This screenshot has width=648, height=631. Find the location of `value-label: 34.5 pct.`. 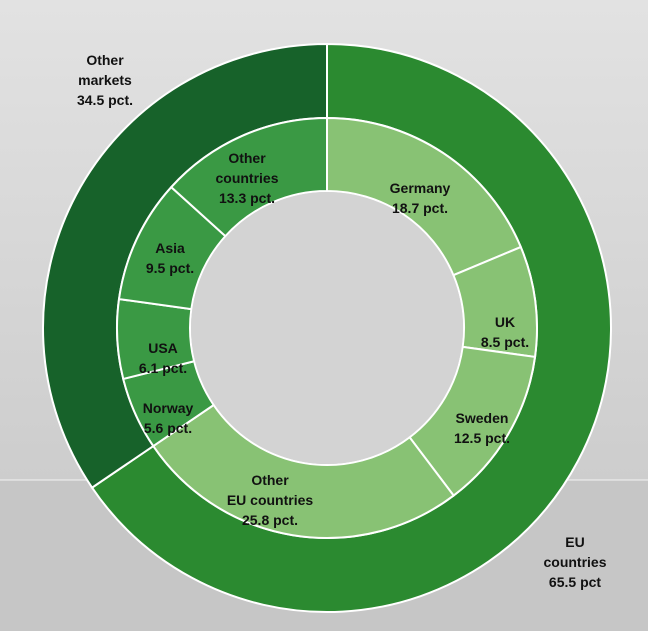

value-label: 34.5 pct. is located at coordinates (105, 100).